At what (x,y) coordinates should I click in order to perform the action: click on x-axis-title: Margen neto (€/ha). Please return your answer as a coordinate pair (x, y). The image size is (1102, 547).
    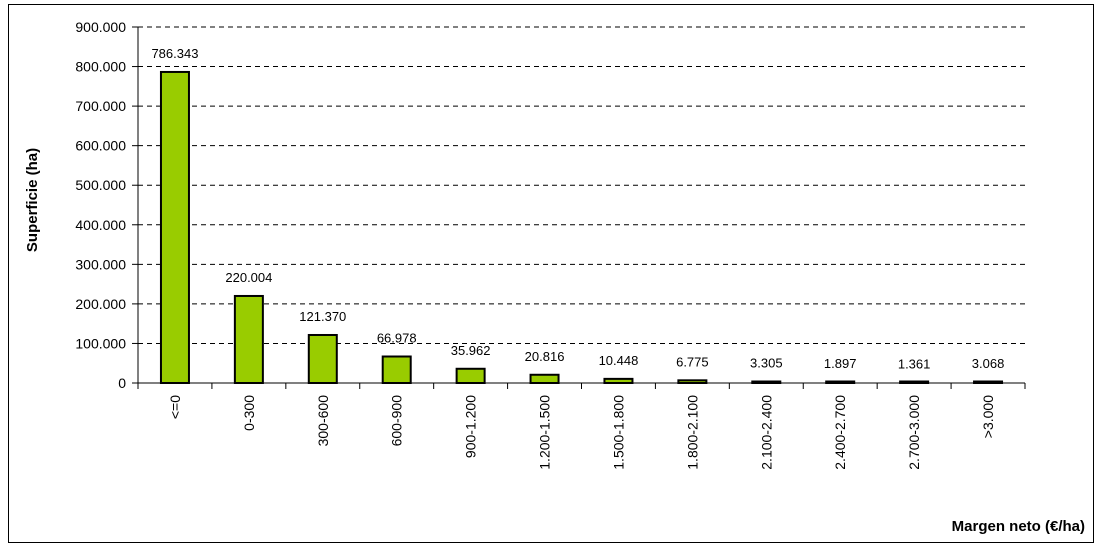
    Looking at the image, I should click on (1018, 526).